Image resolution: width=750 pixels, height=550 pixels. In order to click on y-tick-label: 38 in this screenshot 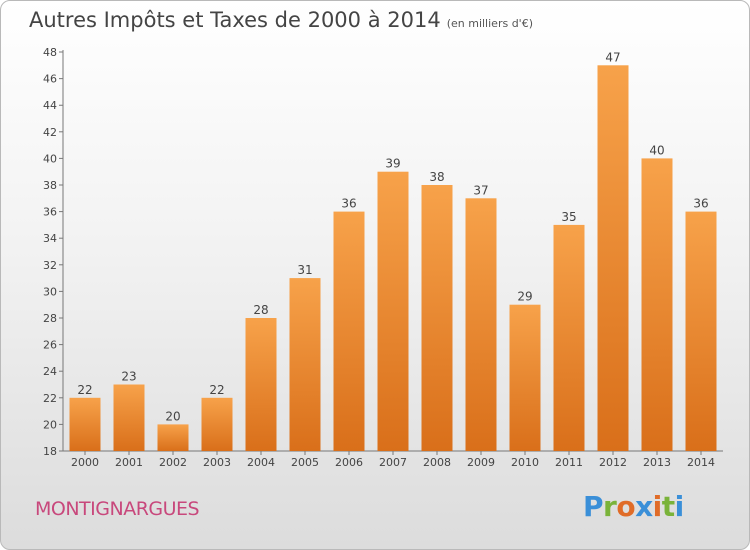, I will do `click(50, 185)`.